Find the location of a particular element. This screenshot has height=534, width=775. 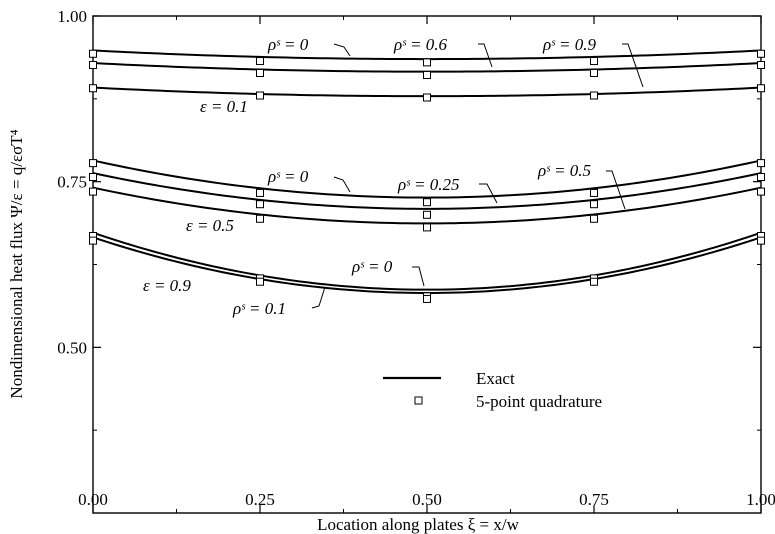

annotation-g2-rho-0.25: ρˢ = 0.25 is located at coordinates (428, 184).